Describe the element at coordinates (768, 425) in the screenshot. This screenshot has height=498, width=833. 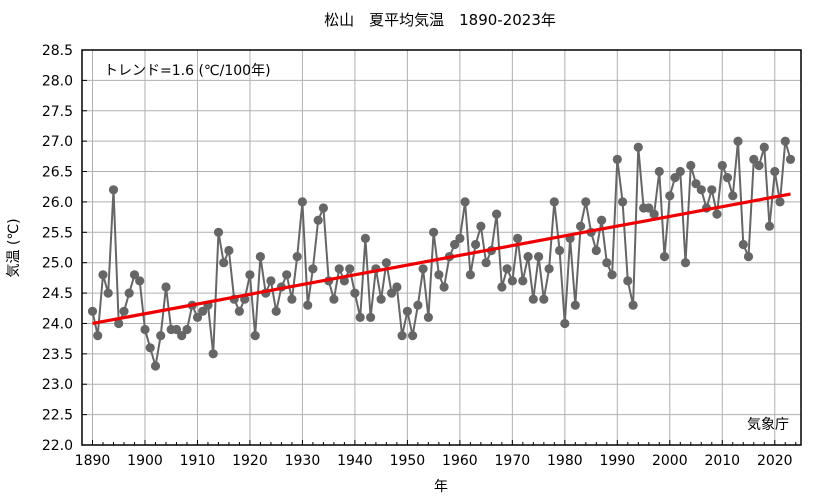
I see `source-label: 気象庁` at that location.